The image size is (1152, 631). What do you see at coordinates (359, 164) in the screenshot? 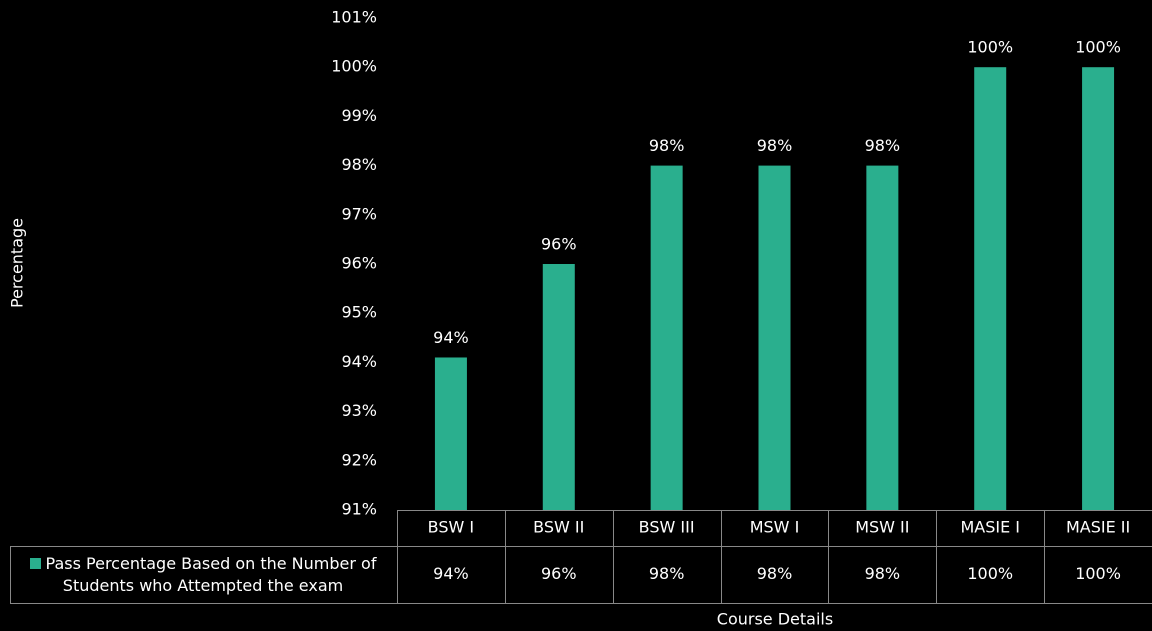
I see `y-tick-label: 98%` at bounding box center [359, 164].